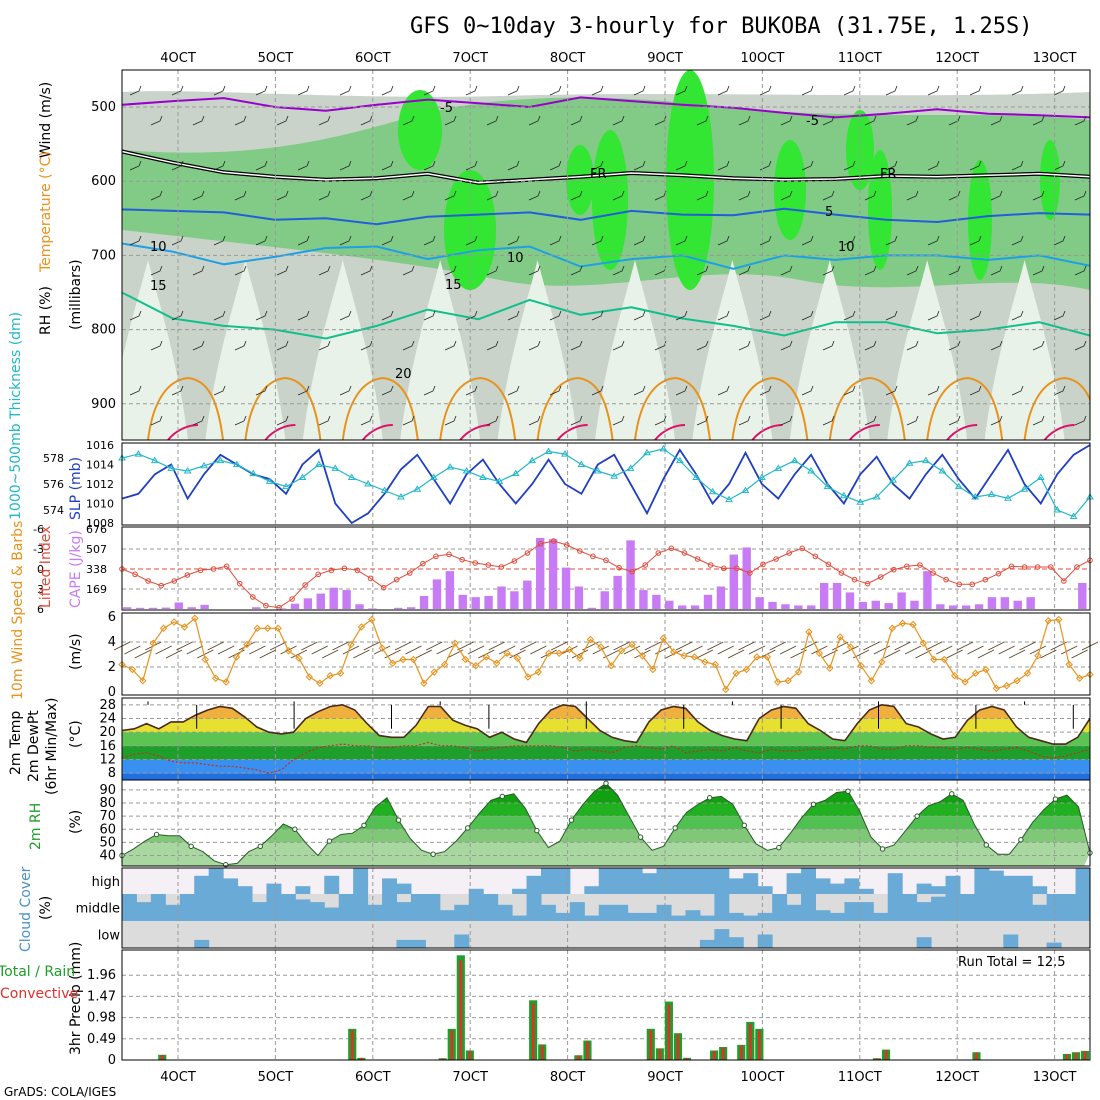 The image size is (1100, 1100). What do you see at coordinates (812, 121) in the screenshot?
I see `contour-label: -5` at bounding box center [812, 121].